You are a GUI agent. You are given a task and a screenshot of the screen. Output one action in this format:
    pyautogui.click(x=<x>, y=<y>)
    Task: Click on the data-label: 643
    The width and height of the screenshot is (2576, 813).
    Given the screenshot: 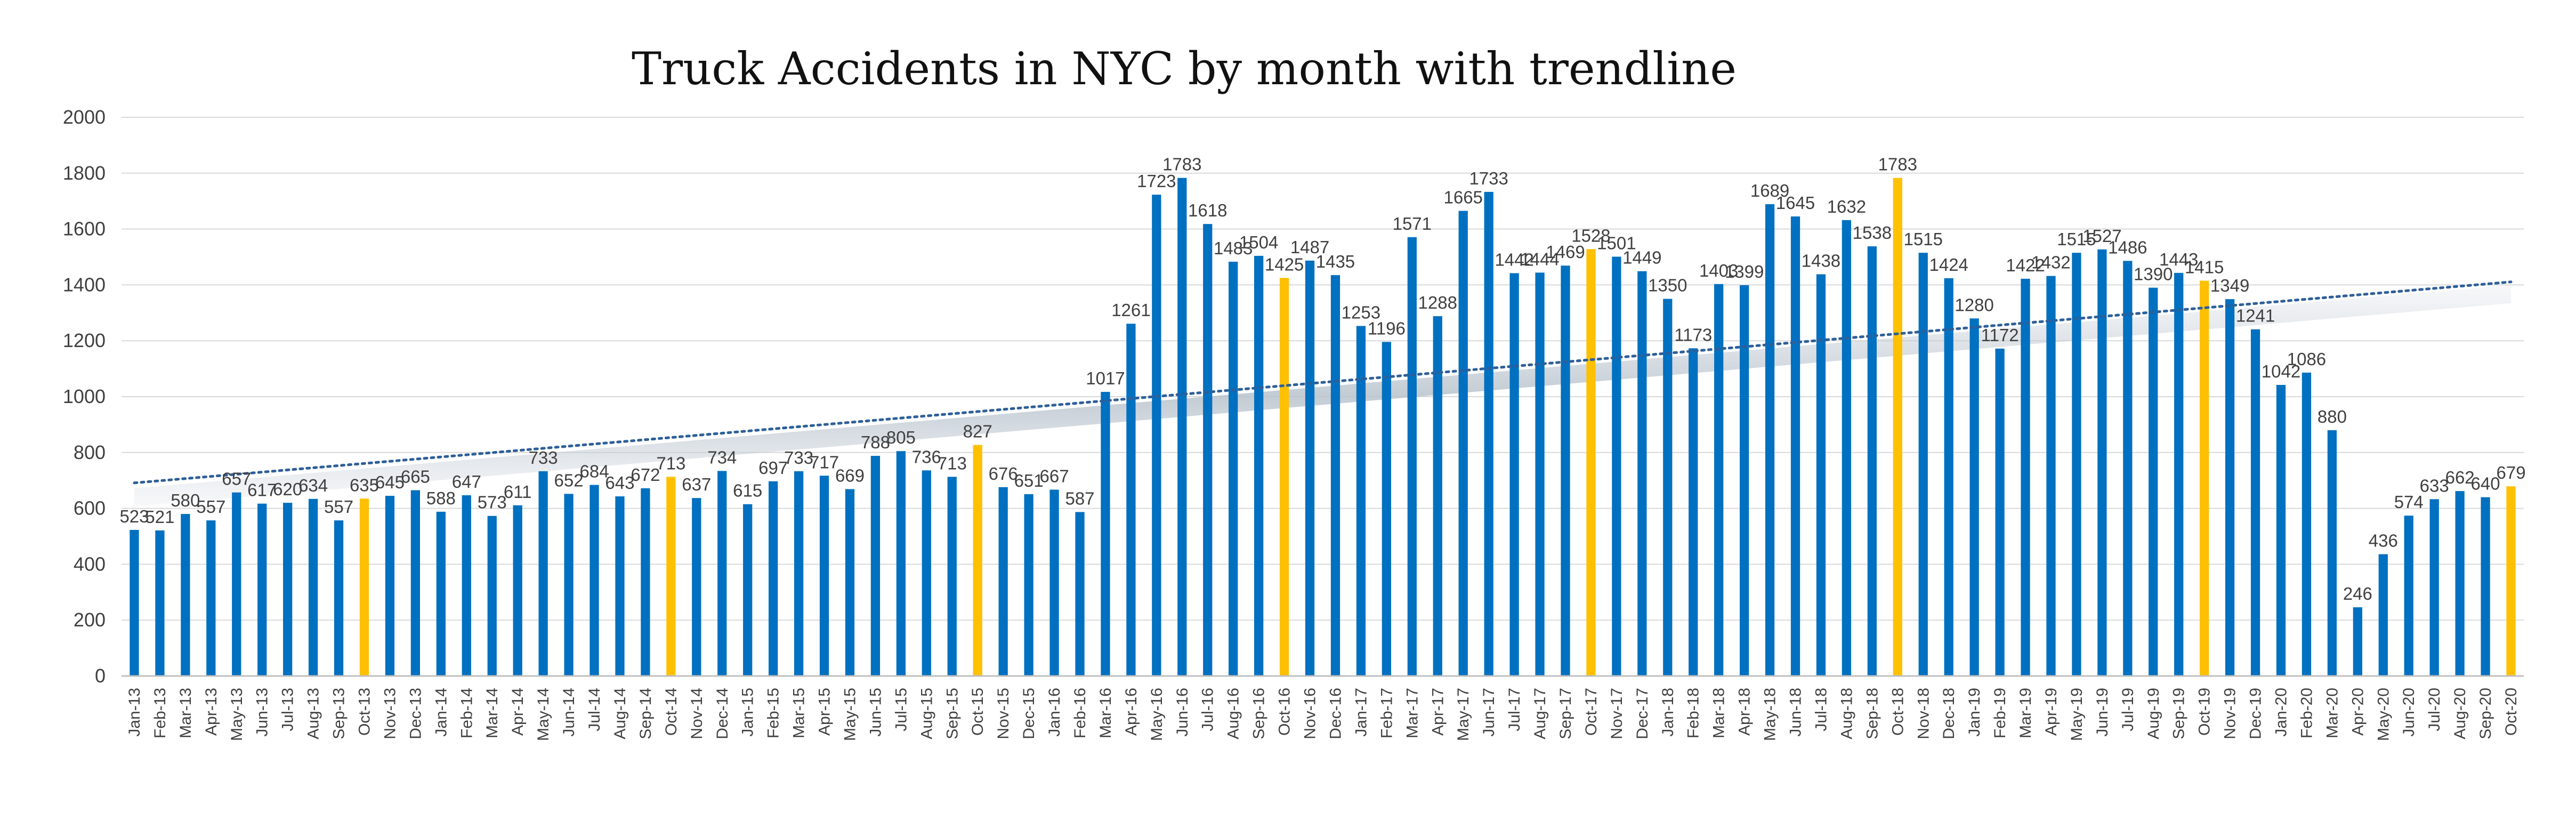 What is the action you would take?
    pyautogui.click(x=620, y=483)
    